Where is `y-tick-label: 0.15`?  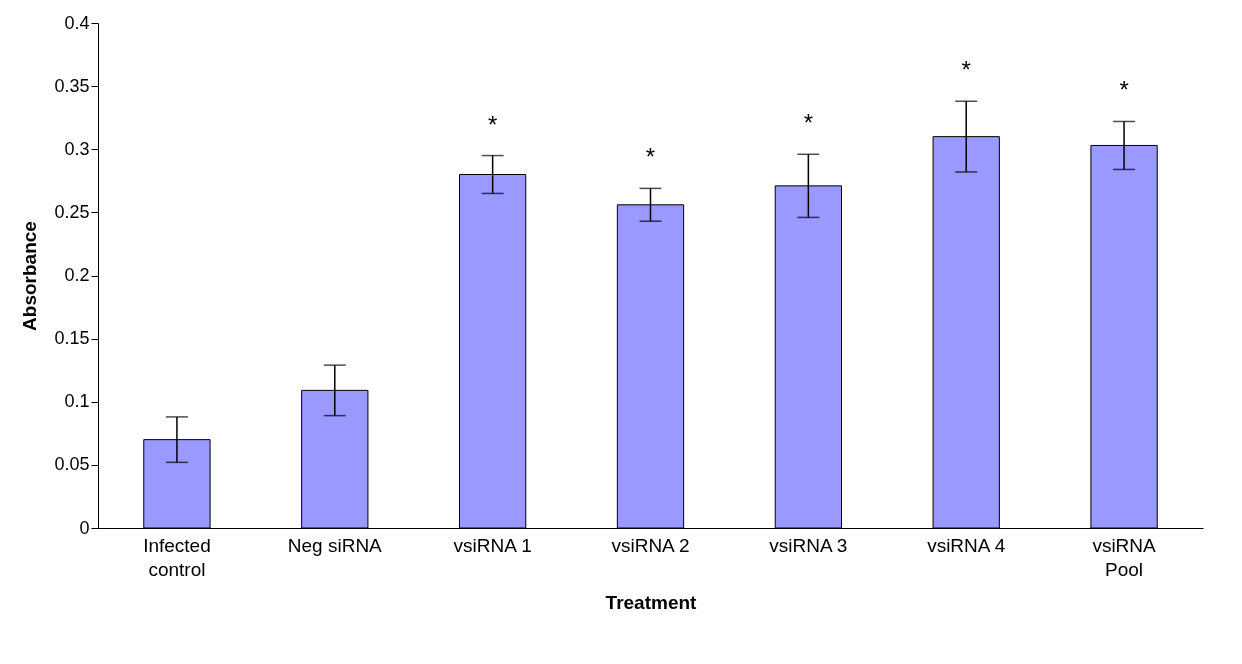 y-tick-label: 0.15 is located at coordinates (72, 338).